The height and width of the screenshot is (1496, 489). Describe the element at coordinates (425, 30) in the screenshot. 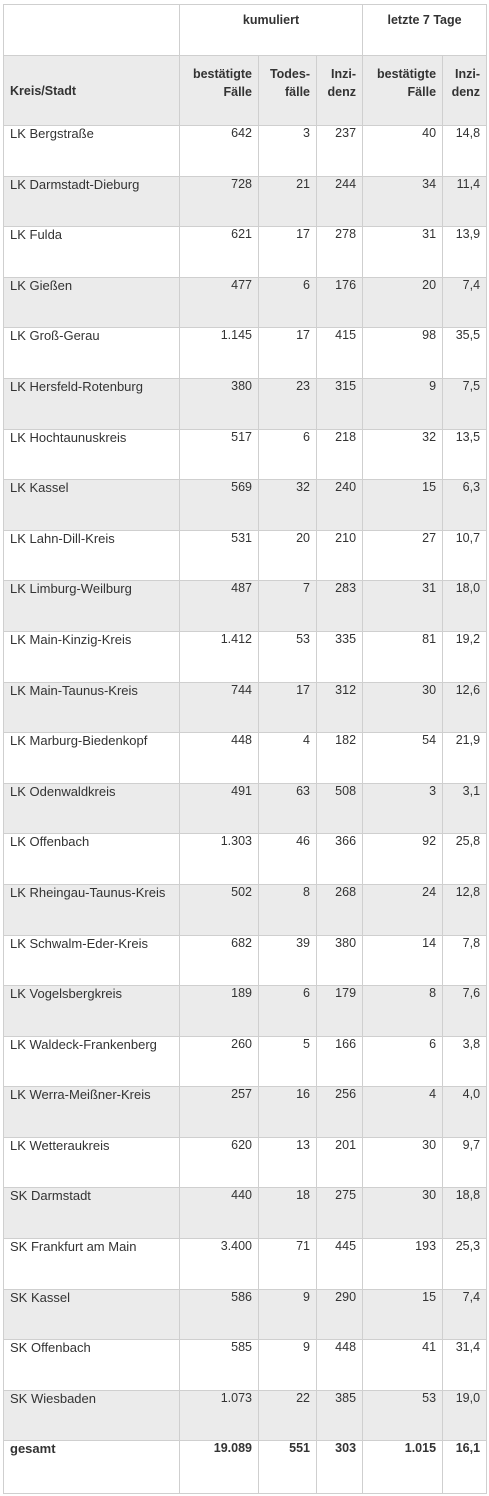

I see `group-header-last-7-days: letzte 7 Tage` at that location.